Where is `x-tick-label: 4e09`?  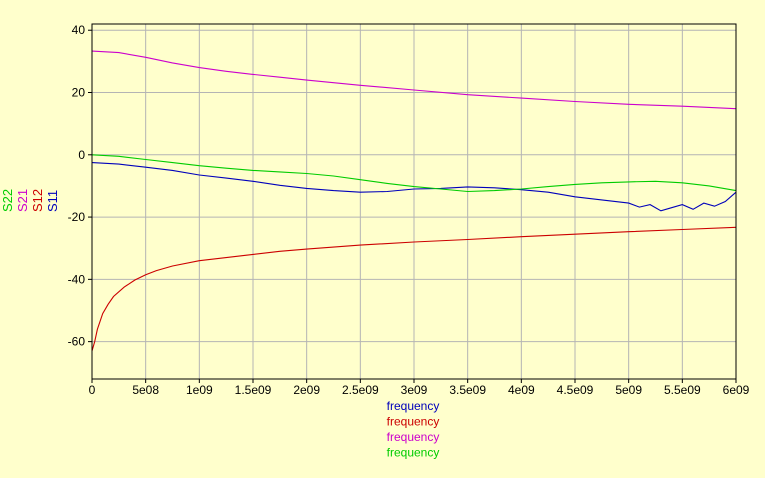 x-tick-label: 4e09 is located at coordinates (521, 390).